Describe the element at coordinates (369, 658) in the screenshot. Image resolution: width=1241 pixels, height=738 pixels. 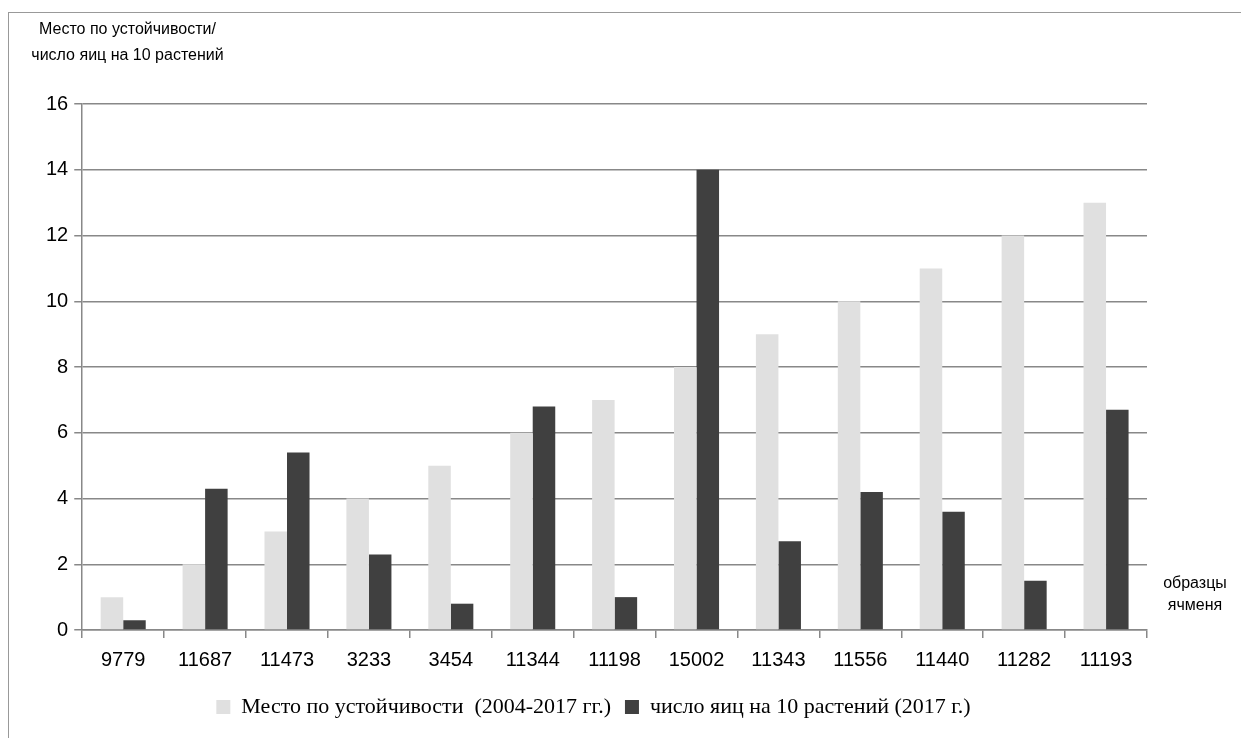
I see `x-tick-label: 3233` at that location.